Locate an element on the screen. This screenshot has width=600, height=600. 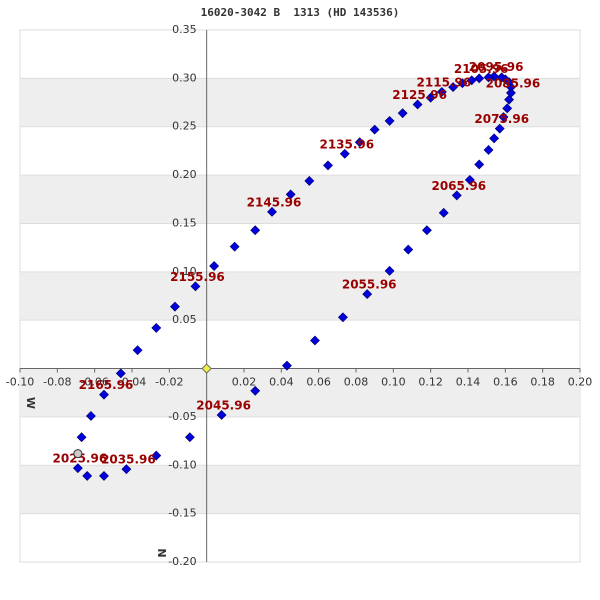
epoch-label: 2065.96 is located at coordinates (458, 186).